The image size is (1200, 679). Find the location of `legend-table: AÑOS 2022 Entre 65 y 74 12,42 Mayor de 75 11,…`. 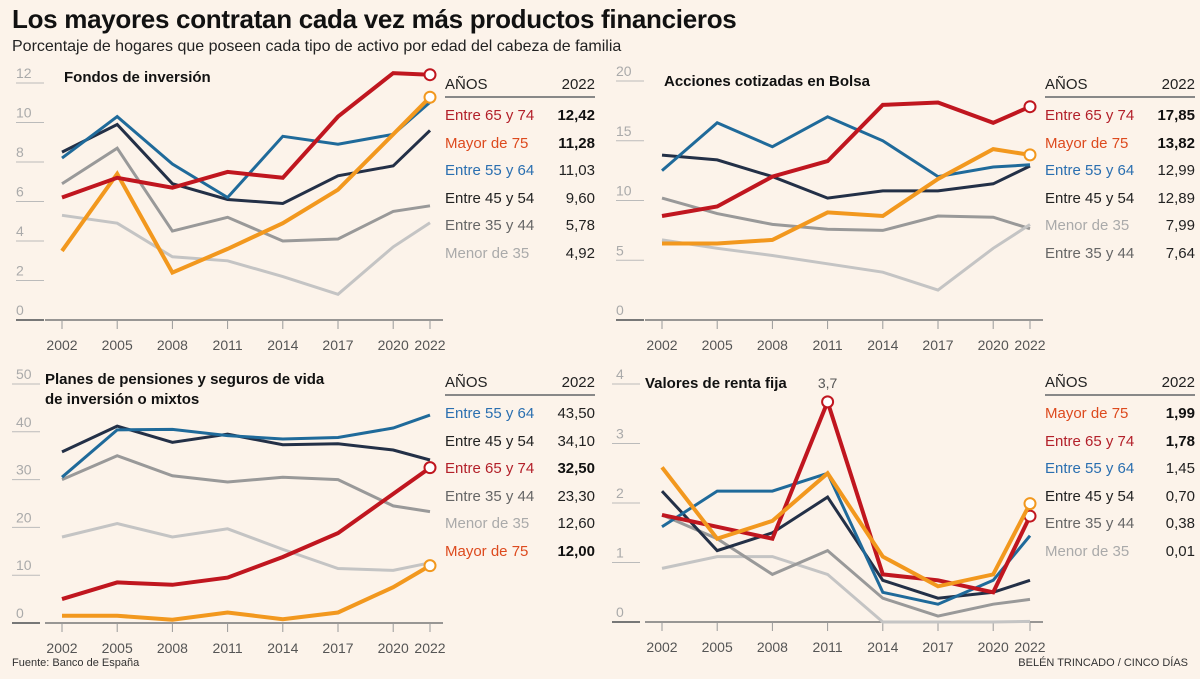

legend-table: AÑOS 2022 Entre 65 y 74 12,42 Mayor de 75 11,… is located at coordinates (520, 171).